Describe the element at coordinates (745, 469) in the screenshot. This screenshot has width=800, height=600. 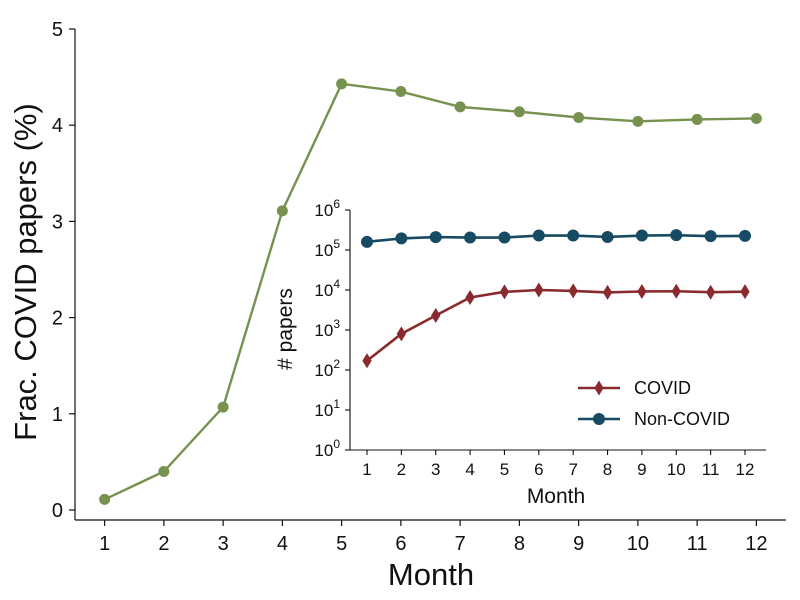
I see `inset-x-tick-label: 12` at that location.